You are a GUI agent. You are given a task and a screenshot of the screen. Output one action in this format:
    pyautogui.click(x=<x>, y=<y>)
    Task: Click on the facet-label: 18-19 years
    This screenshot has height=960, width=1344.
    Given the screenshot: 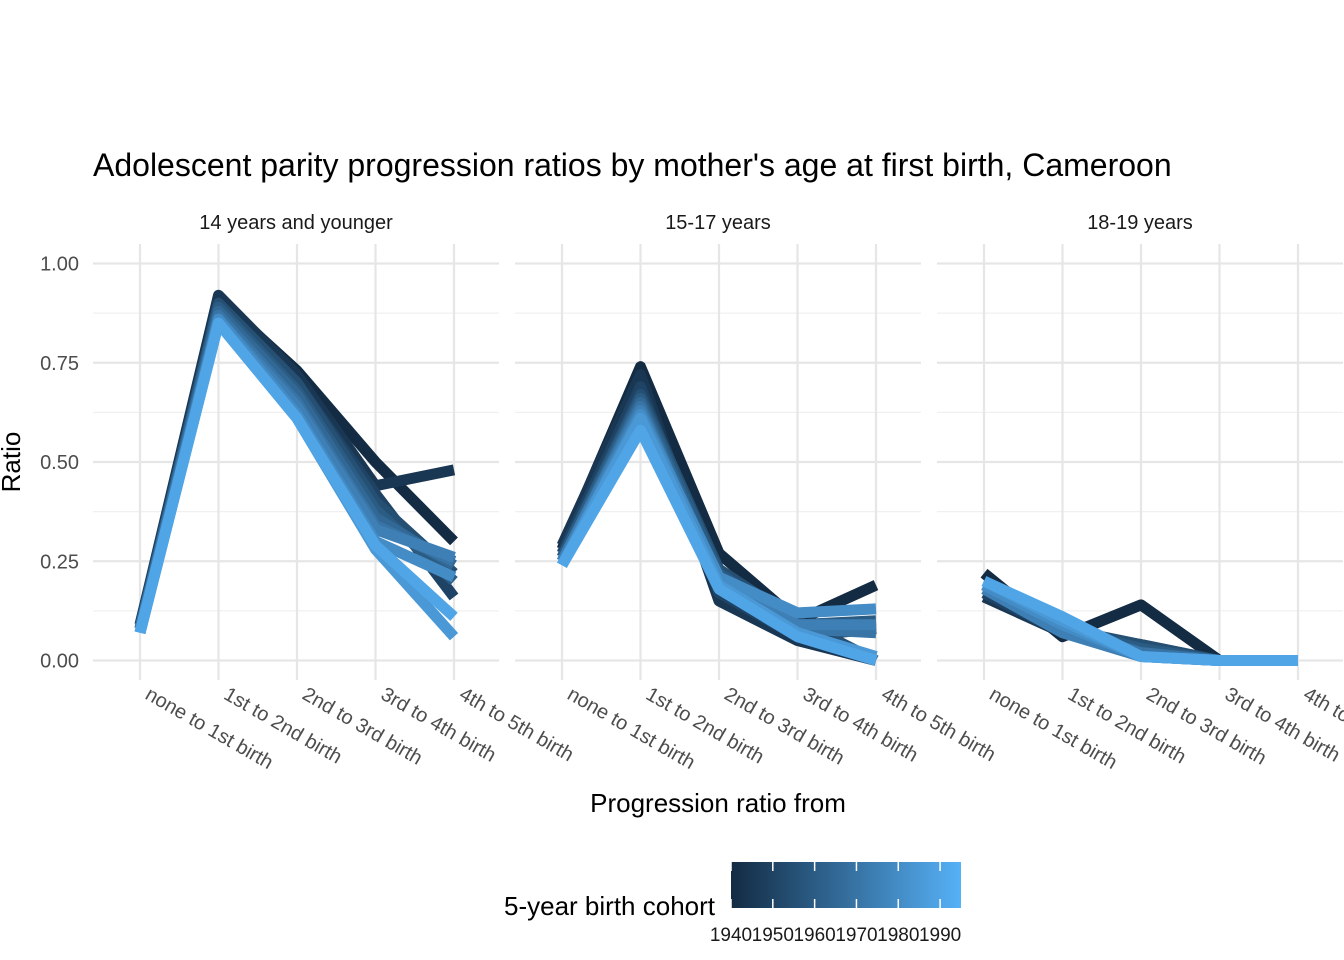 What is the action you would take?
    pyautogui.click(x=1140, y=223)
    